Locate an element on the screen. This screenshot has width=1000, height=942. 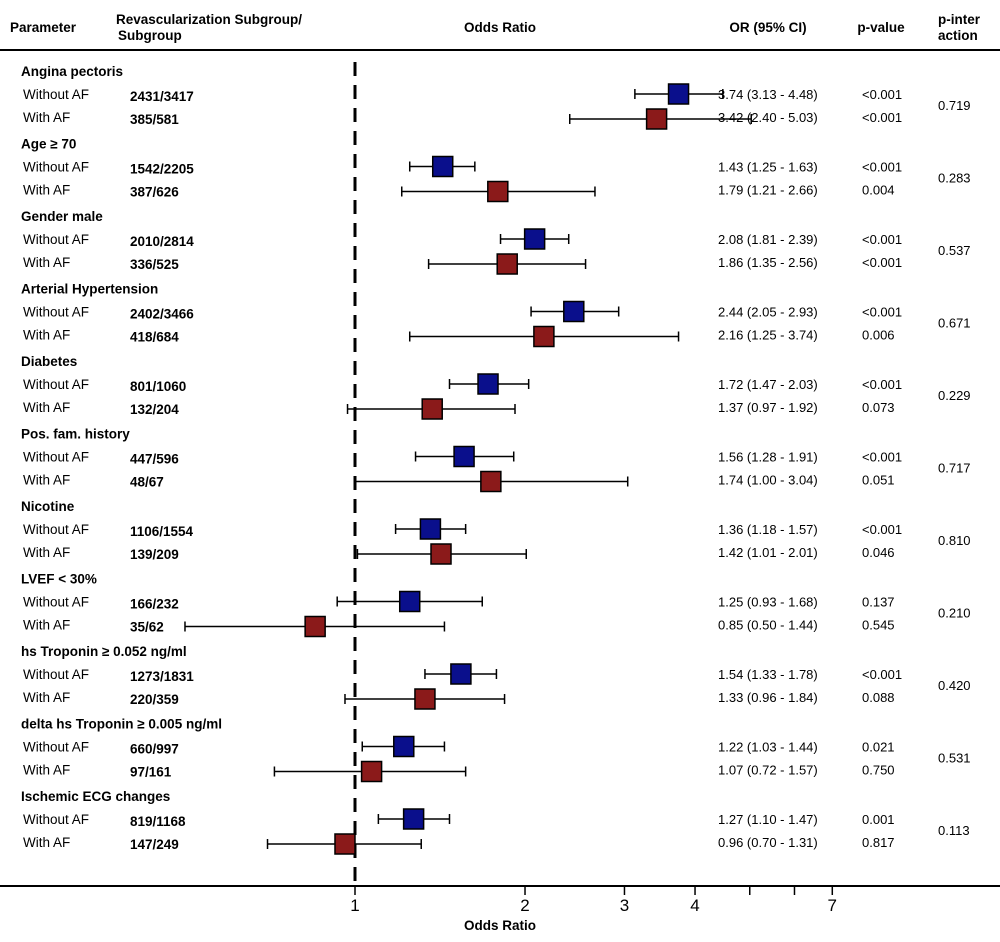
or-ci-text: 0.85 (0.50 - 1.44) is located at coordinates (768, 625).